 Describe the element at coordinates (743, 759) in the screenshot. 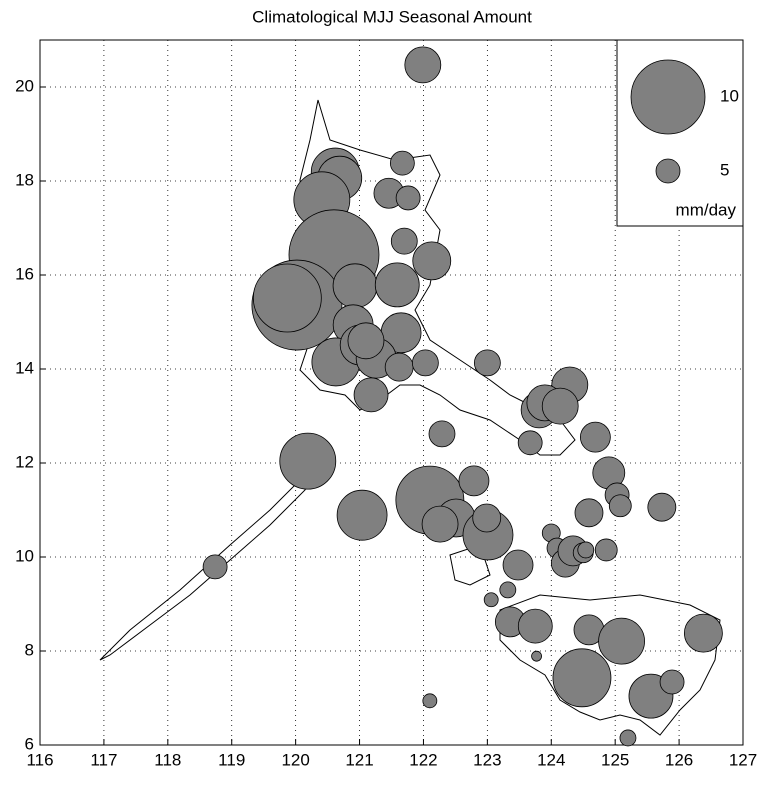

I see `x-tick-label: 127` at that location.